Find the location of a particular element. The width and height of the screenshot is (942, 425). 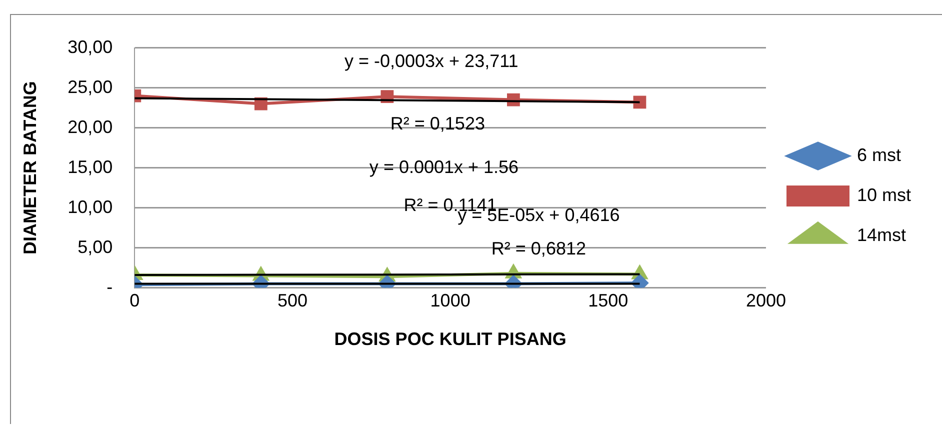

legend-label: 6 mst is located at coordinates (878, 154).